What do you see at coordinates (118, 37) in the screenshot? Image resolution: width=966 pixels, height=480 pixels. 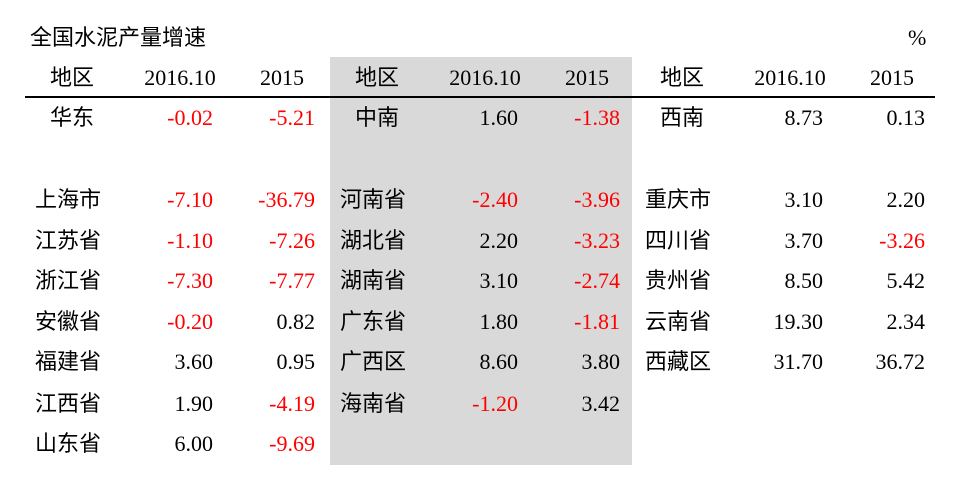 I see `title: 全国水泥产量增速` at bounding box center [118, 37].